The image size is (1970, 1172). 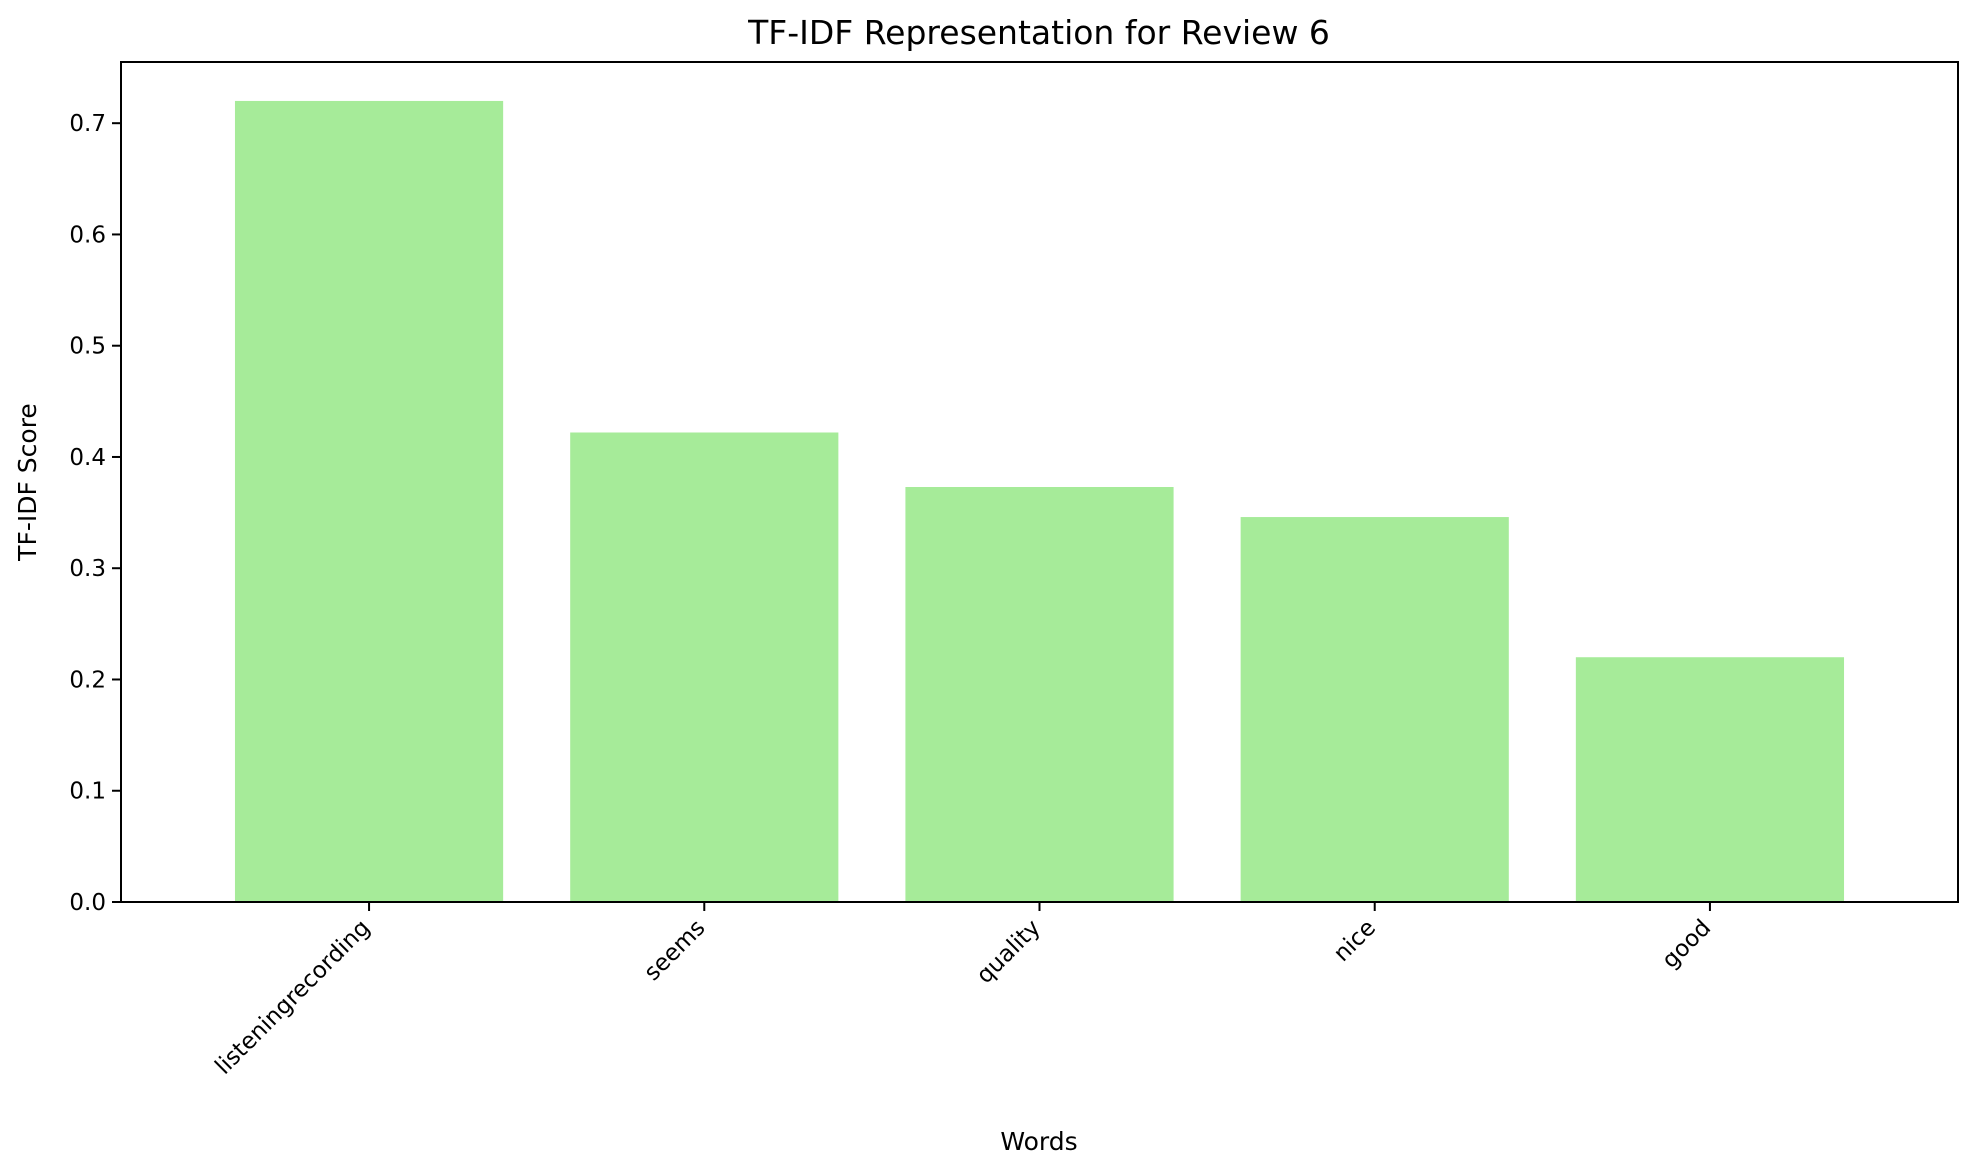 I want to click on y-tick-label: 0.5, so click(x=87, y=347).